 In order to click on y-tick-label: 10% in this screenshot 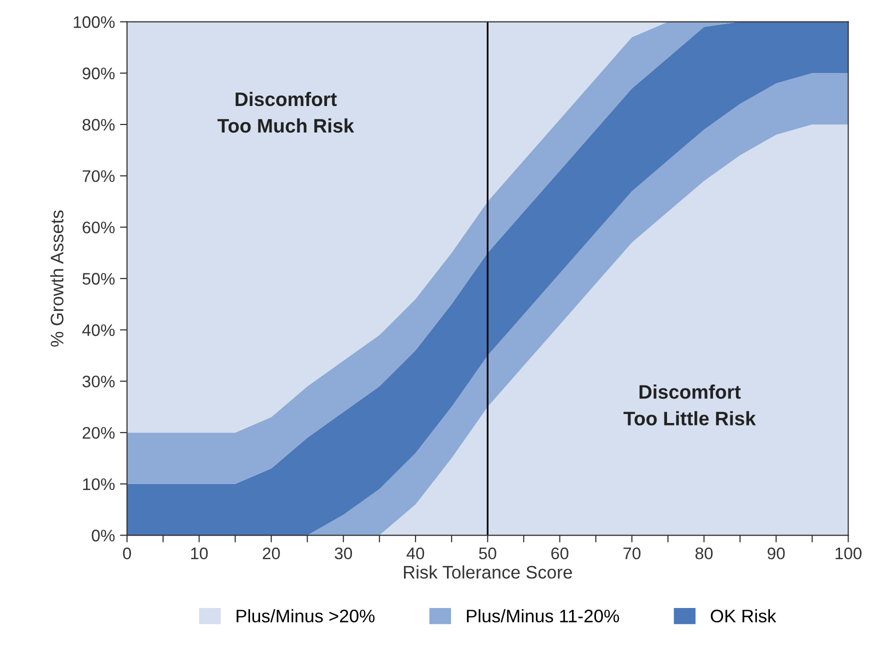, I will do `click(99, 484)`.